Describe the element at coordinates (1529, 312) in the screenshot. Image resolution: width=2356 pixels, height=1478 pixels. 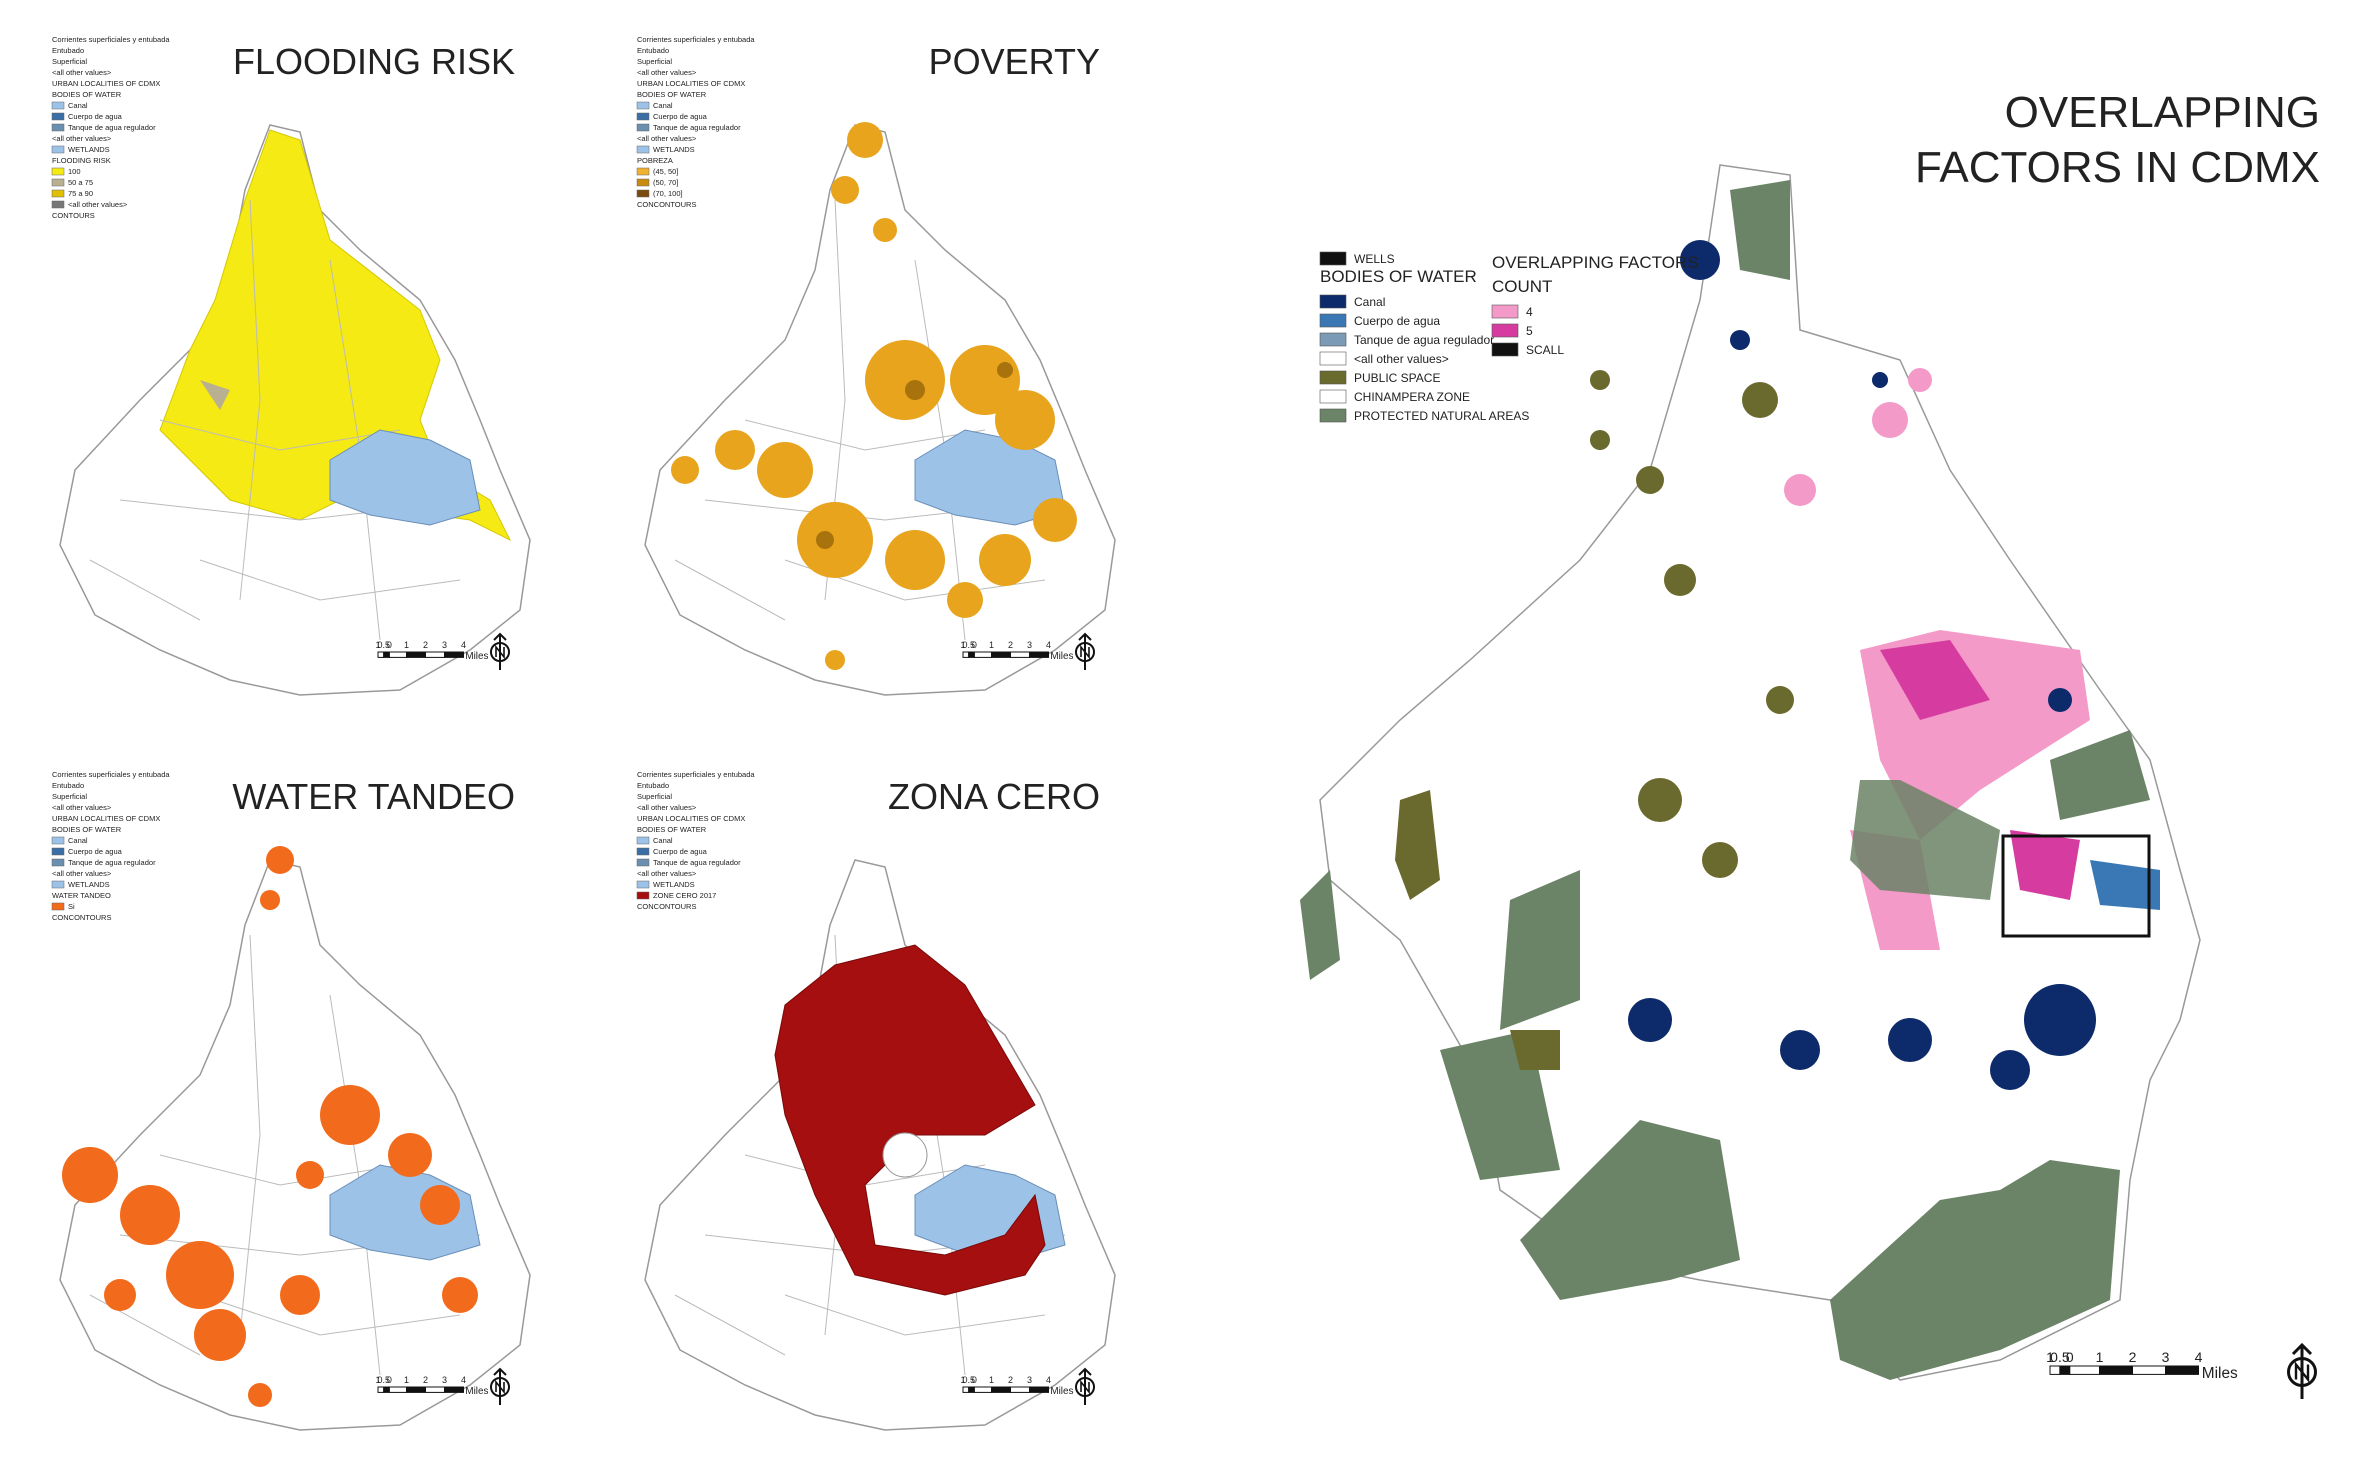
I see `legend-label: 4` at that location.